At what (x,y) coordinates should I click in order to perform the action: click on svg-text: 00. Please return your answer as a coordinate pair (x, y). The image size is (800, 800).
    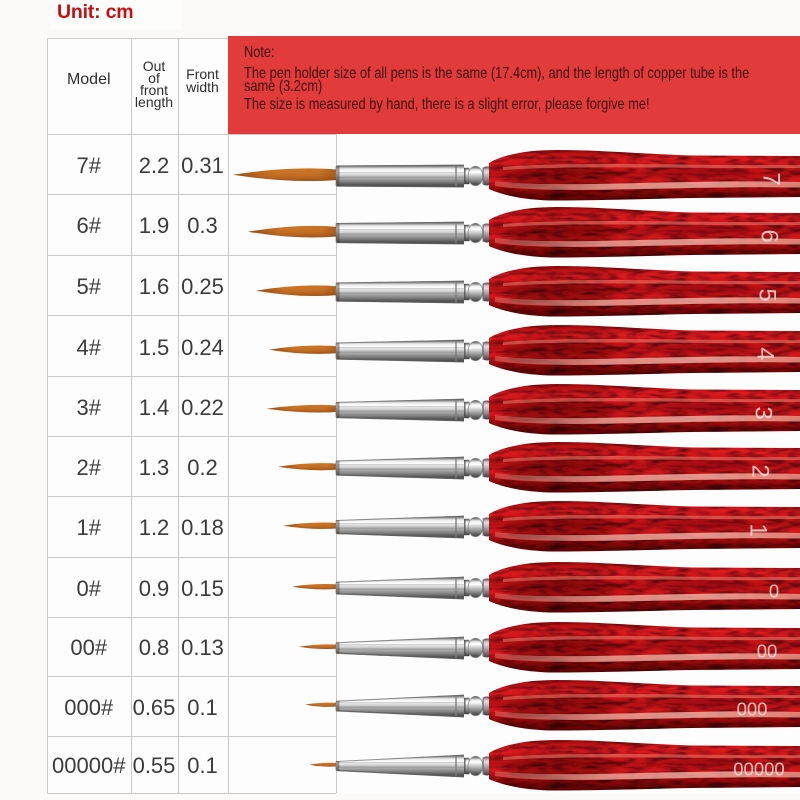
    Looking at the image, I should click on (767, 650).